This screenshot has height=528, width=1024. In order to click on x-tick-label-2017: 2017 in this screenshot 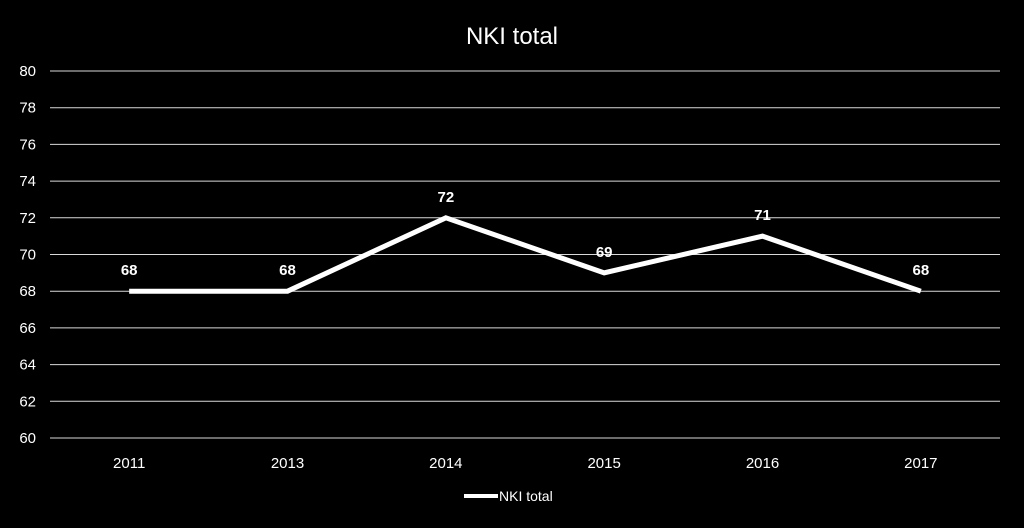, I will do `click(920, 463)`.